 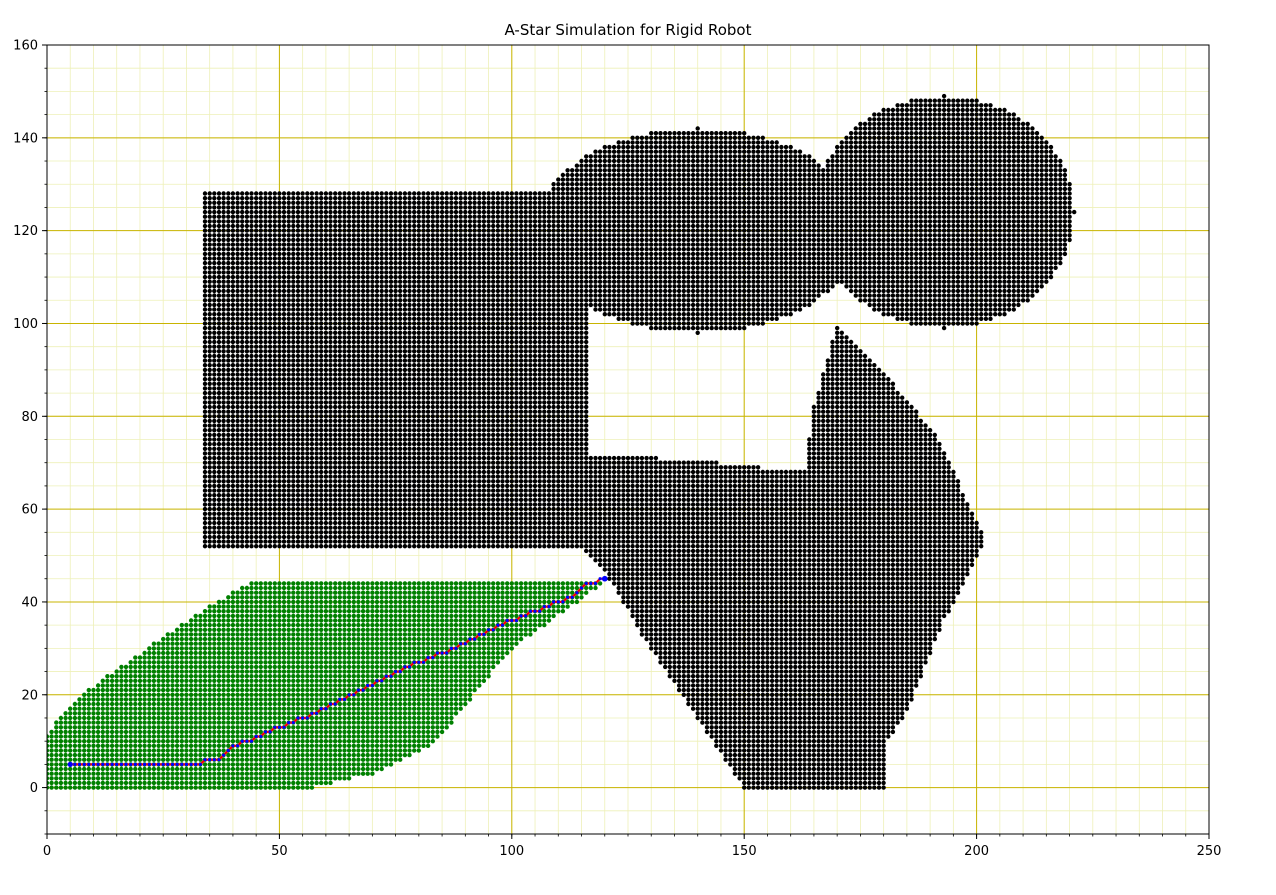 What do you see at coordinates (47, 851) in the screenshot?
I see `x-tick-label: 0` at bounding box center [47, 851].